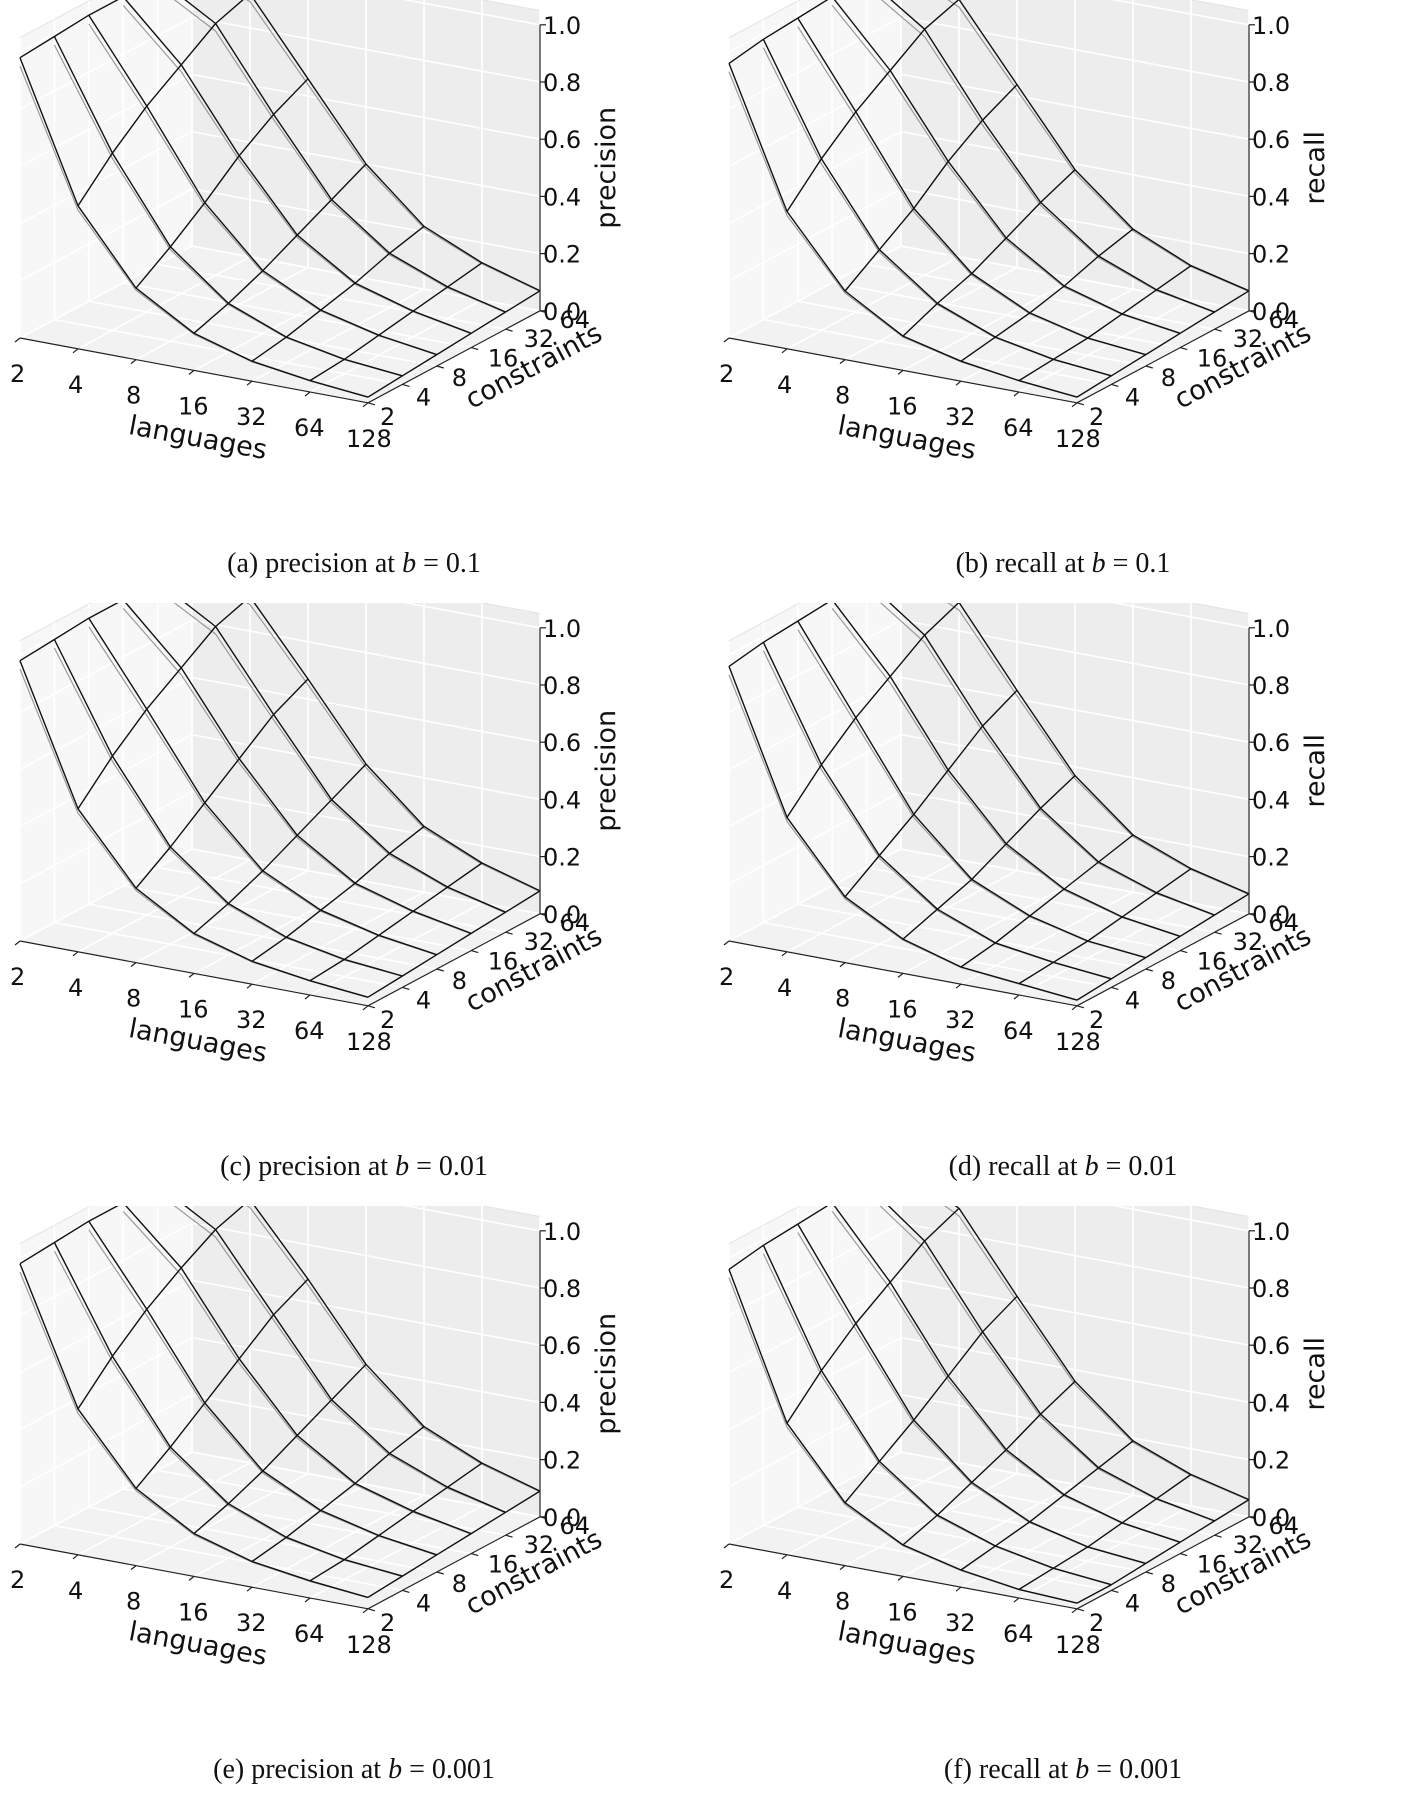  Describe the element at coordinates (315, 563) in the screenshot. I see `caption-text: (a) precision at` at that location.